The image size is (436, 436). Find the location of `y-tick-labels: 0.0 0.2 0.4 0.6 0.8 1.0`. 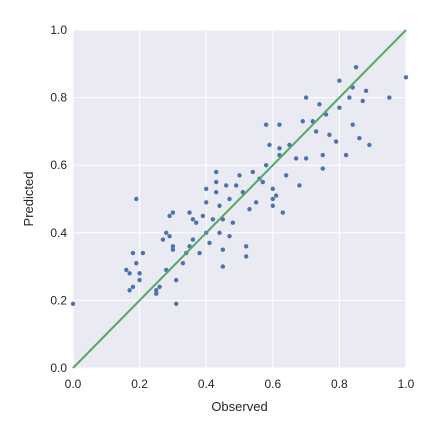

y-tick-labels: 0.0 0.2 0.4 0.6 0.8 1.0 is located at coordinates (58, 199).